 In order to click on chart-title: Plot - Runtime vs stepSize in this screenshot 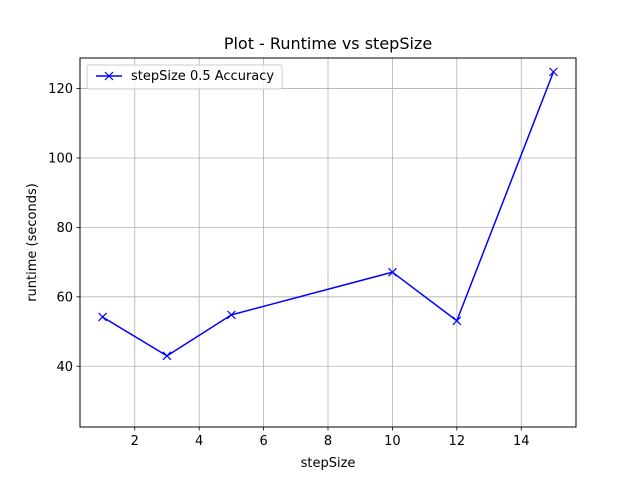, I will do `click(328, 43)`.